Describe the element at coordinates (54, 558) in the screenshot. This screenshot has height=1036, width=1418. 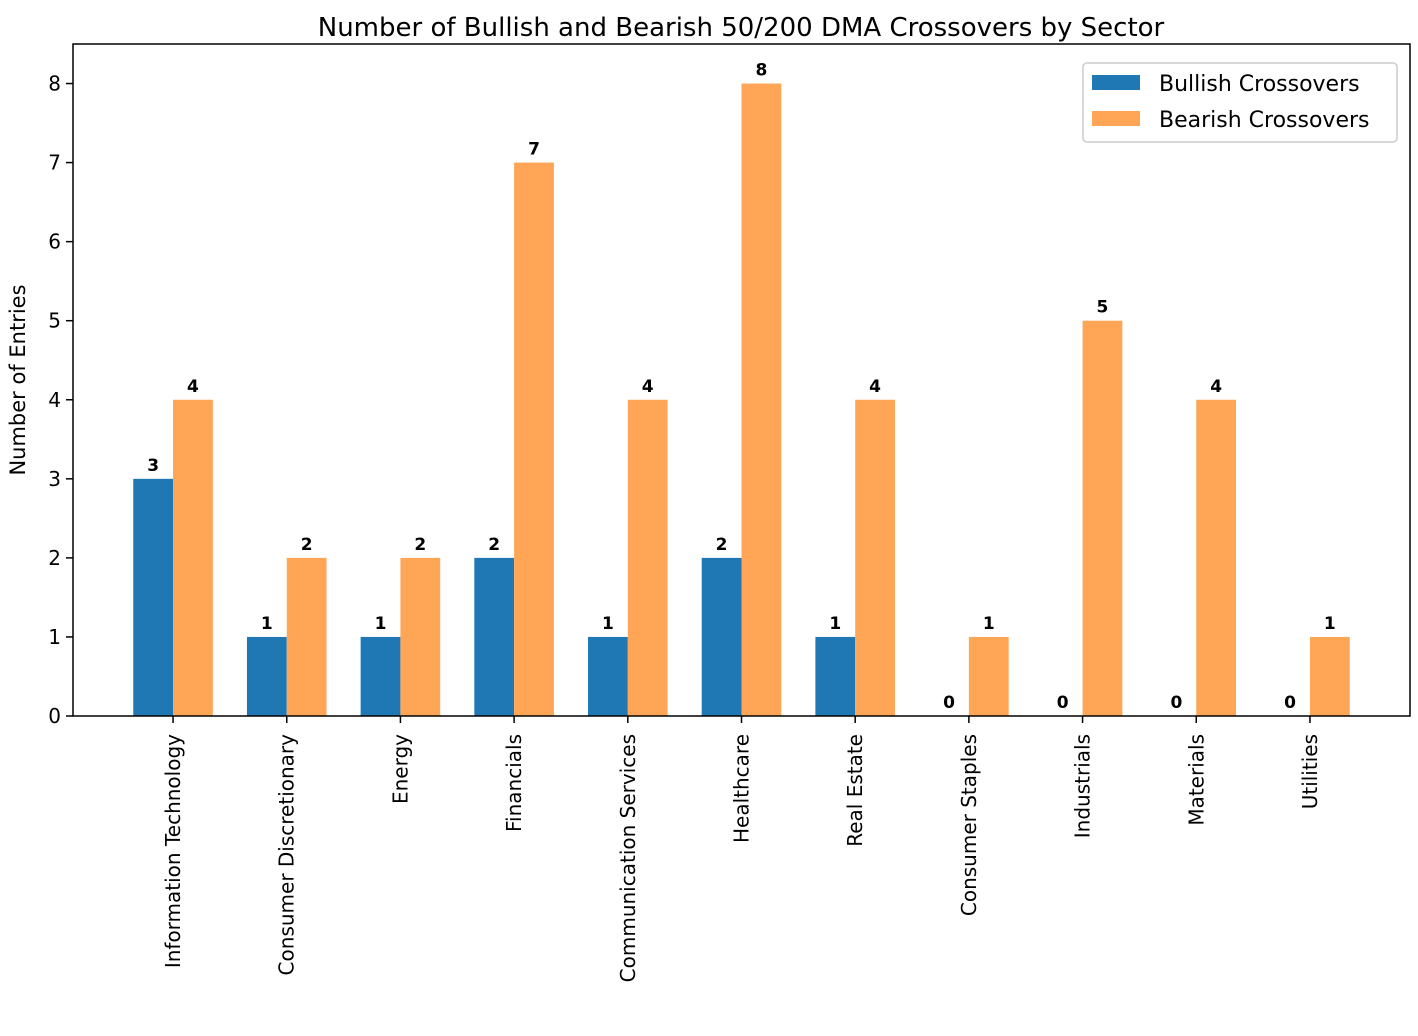
I see `y-tick-label: 2` at that location.